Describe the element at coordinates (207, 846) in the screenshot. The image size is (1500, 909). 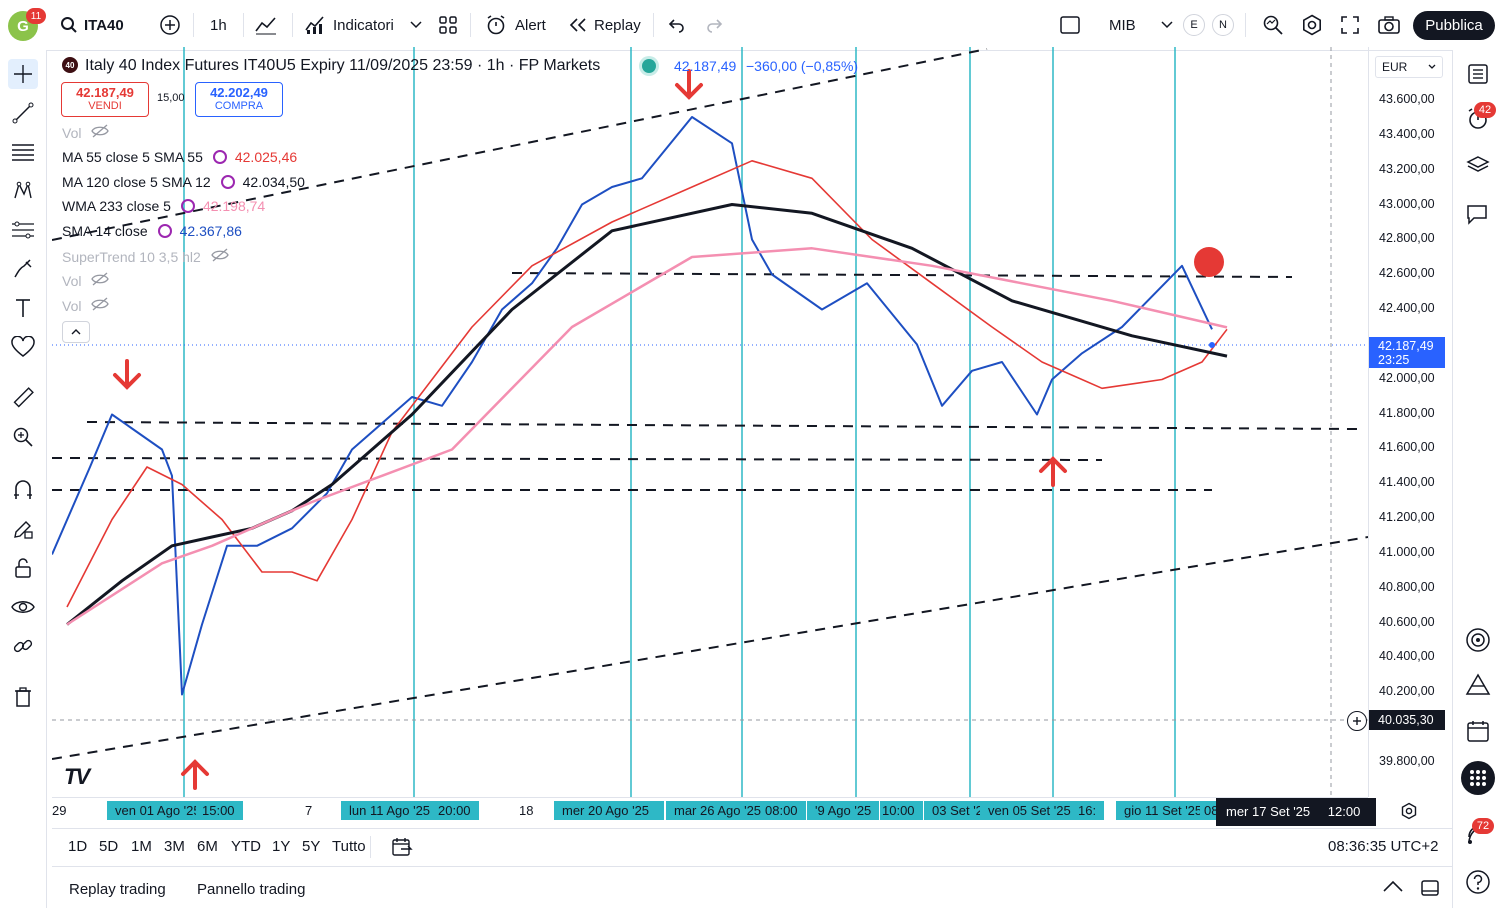
I see `range-6m: 6M` at that location.